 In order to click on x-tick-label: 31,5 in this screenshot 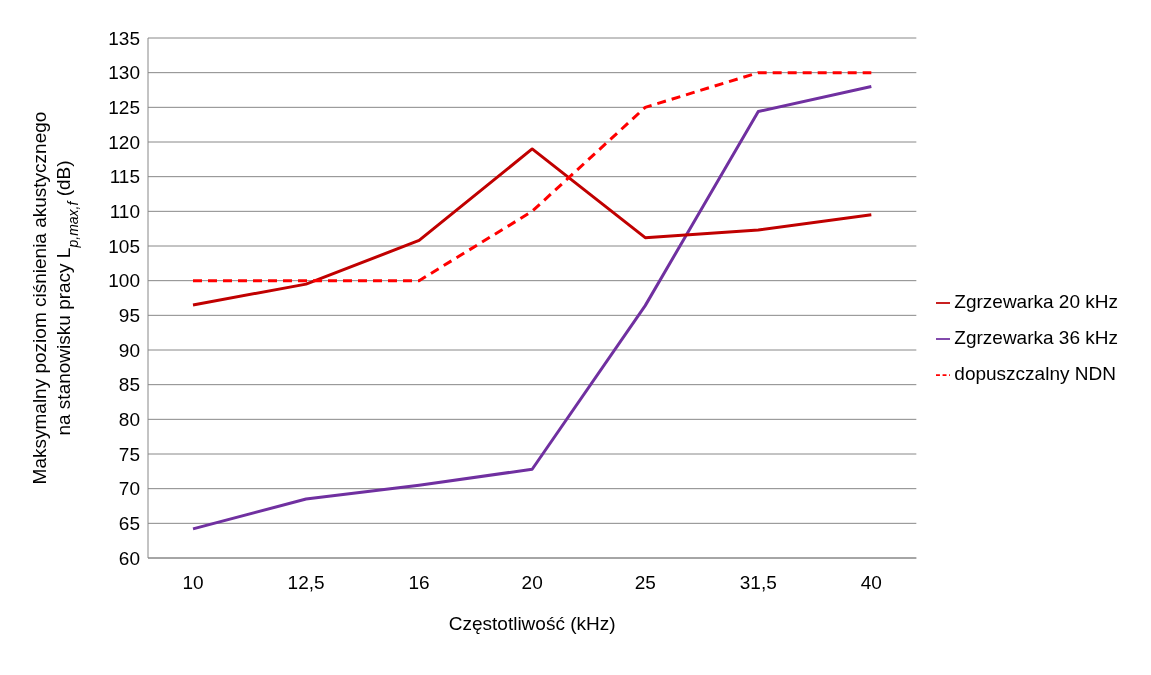, I will do `click(758, 583)`.